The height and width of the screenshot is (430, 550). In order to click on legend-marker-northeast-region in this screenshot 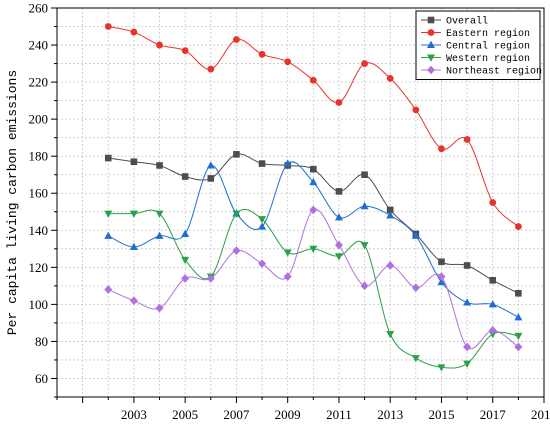, I will do `click(431, 70)`.